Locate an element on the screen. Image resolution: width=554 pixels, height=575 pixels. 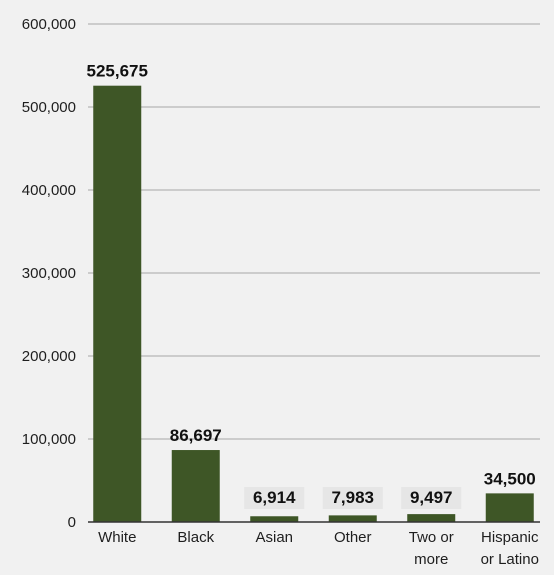
x-tick-label: White is located at coordinates (117, 537).